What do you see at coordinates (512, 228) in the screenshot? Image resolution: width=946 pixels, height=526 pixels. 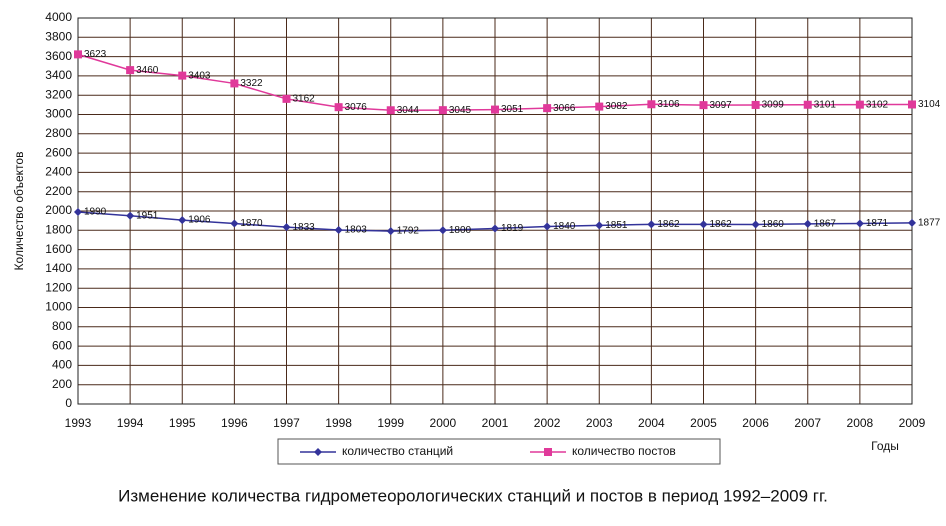 I see `data-label: 1819` at bounding box center [512, 228].